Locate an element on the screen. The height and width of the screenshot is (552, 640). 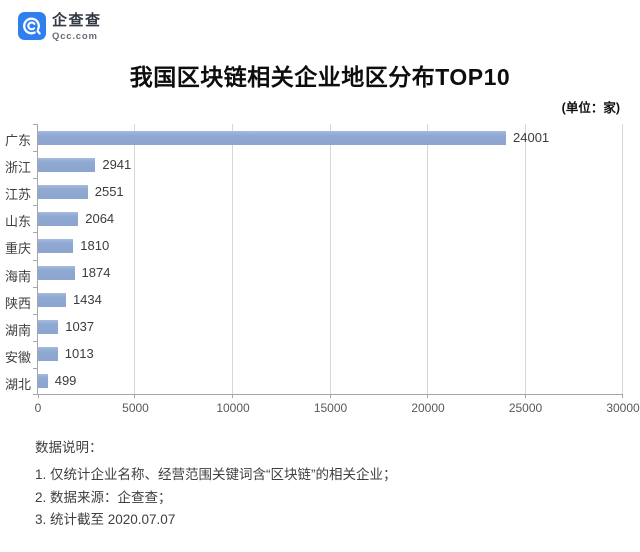
brand-name: 企查查 is located at coordinates (77, 20).